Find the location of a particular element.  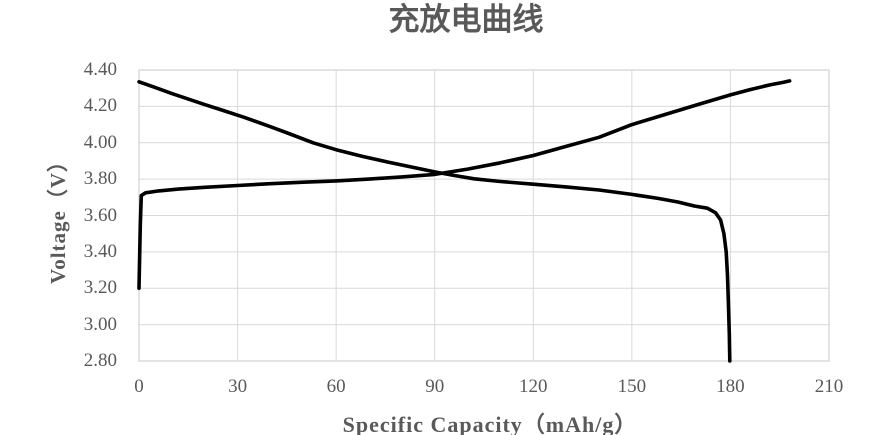

x-tick-label: 150 is located at coordinates (632, 386).